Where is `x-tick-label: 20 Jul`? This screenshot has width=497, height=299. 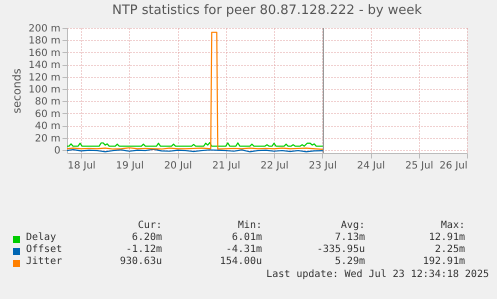
x-tick-label: 20 Jul is located at coordinates (178, 166).